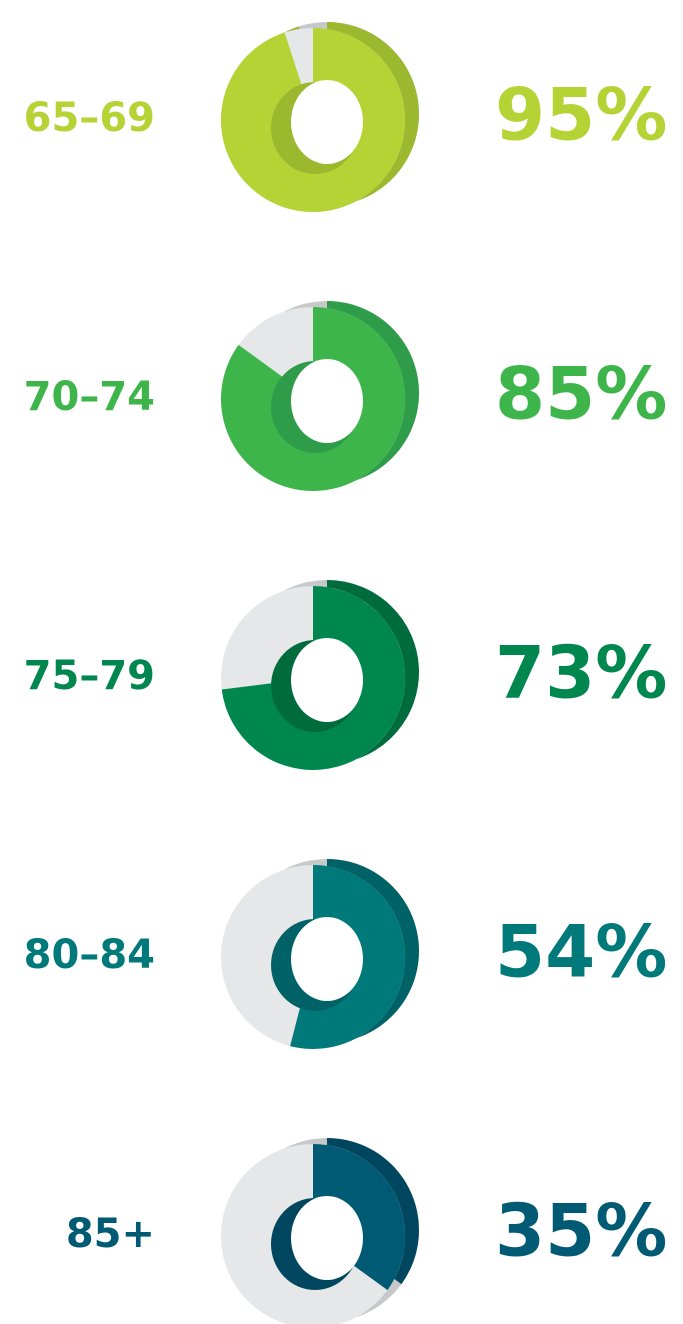 The width and height of the screenshot is (683, 1324). What do you see at coordinates (581, 952) in the screenshot?
I see `percent-label: 54%` at bounding box center [581, 952].